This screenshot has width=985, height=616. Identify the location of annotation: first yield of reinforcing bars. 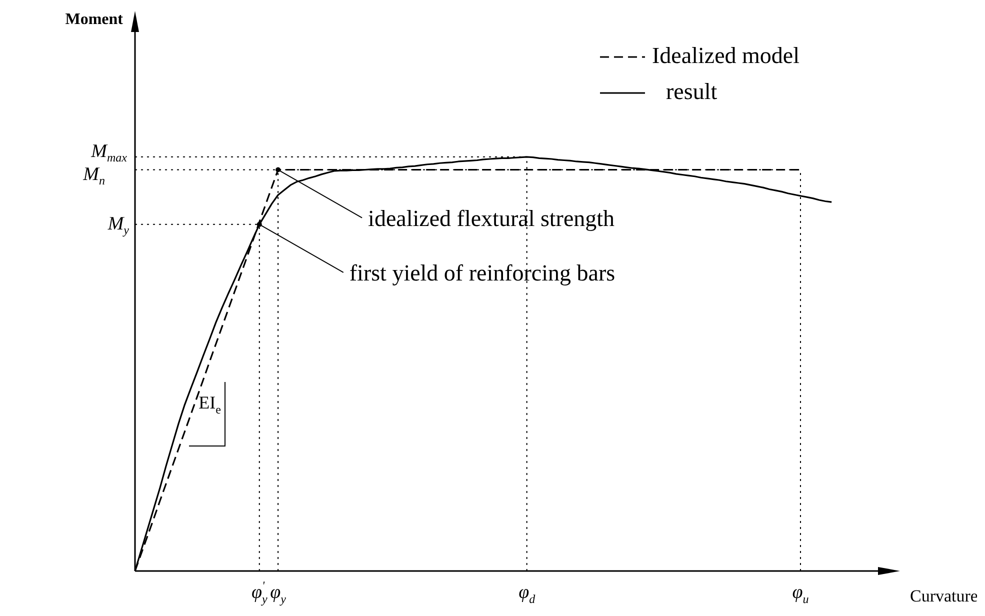
(482, 273).